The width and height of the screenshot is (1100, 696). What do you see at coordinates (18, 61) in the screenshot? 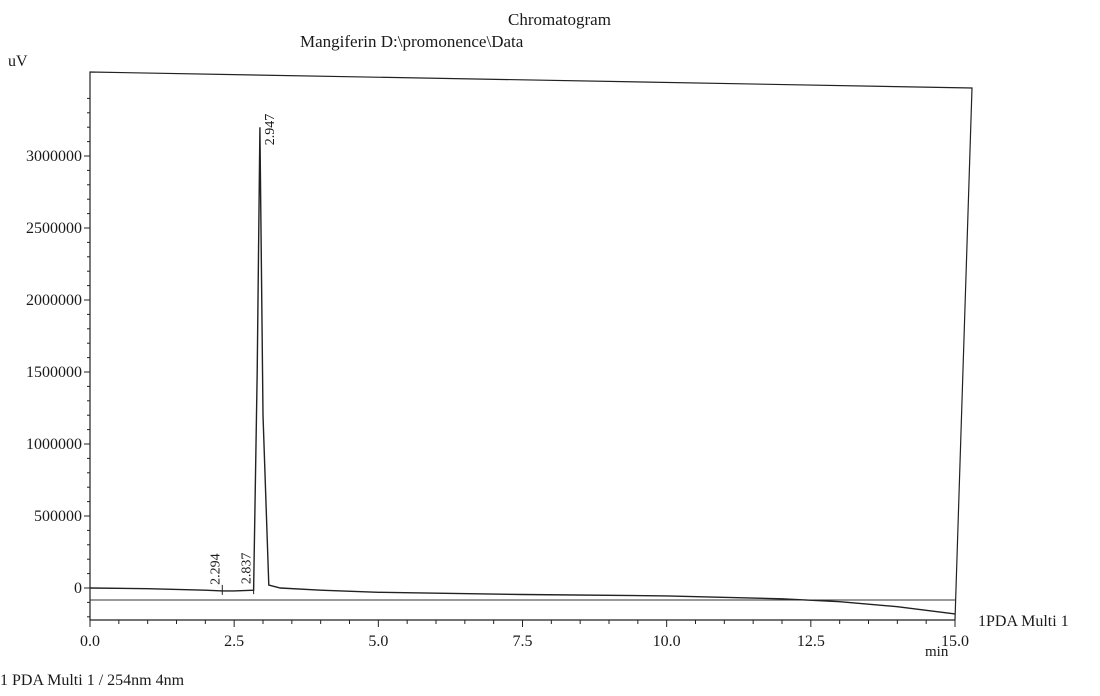
I see `y-axis-label: uV` at bounding box center [18, 61].